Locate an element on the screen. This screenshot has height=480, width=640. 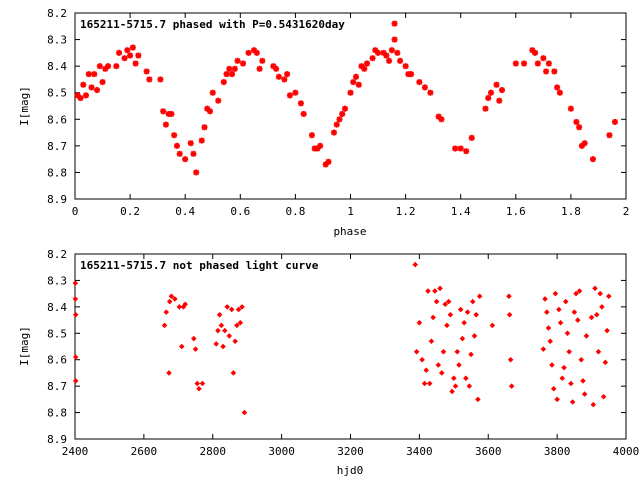
x-tick-label: 1.6 is located at coordinates (516, 211).